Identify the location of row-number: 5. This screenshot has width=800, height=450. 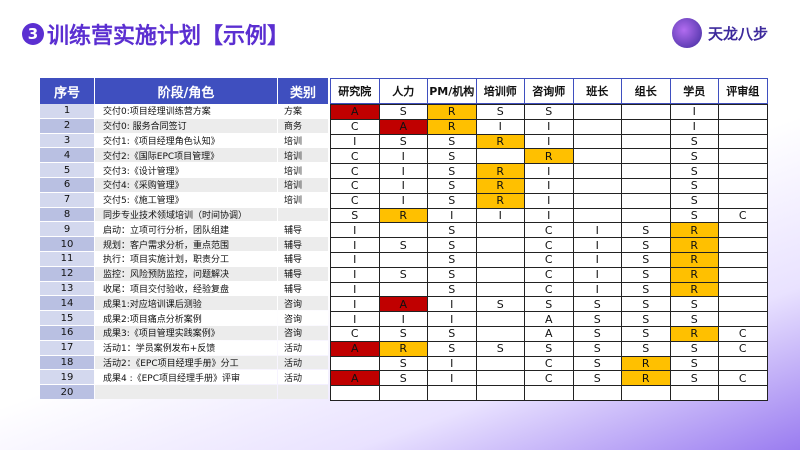
(67, 170).